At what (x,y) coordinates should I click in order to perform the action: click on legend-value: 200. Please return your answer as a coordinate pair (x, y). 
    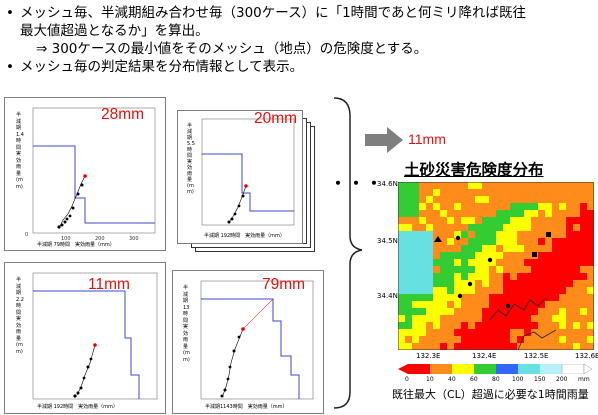
    Looking at the image, I should click on (562, 379).